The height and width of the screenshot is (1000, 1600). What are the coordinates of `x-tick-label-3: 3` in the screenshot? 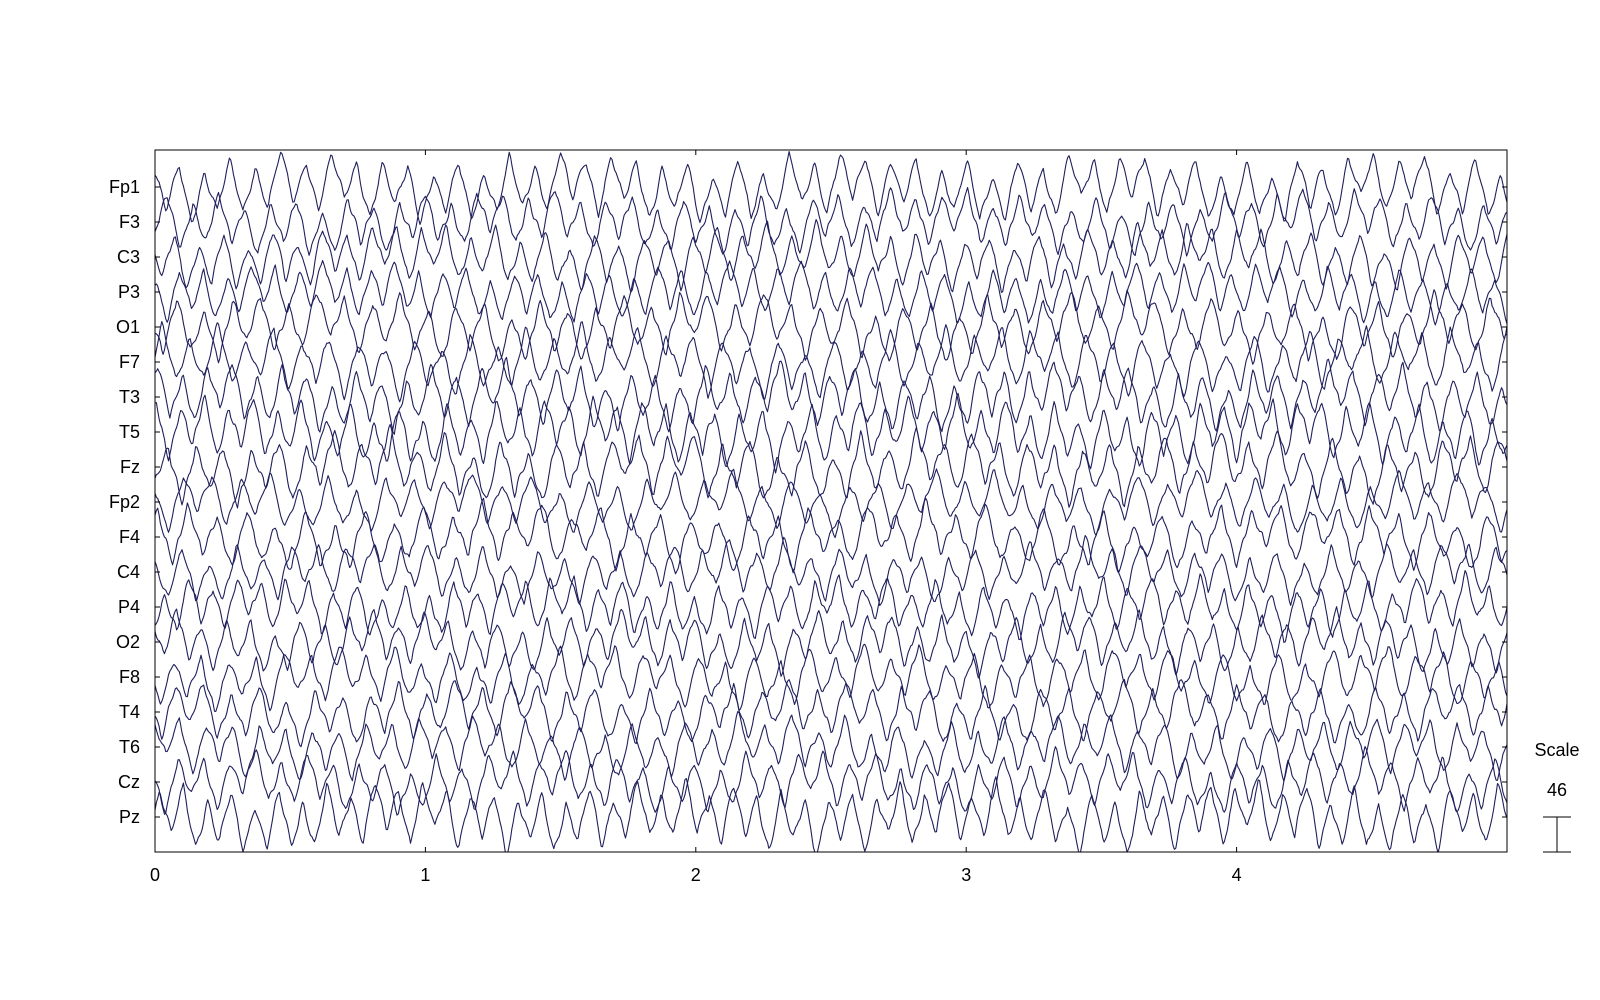 It's located at (966, 875).